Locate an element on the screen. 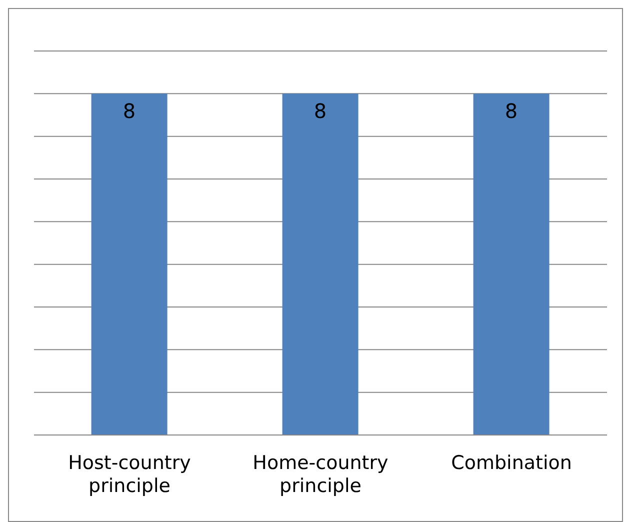 The image size is (631, 522). x-tick-label: Home-country principle is located at coordinates (320, 474).